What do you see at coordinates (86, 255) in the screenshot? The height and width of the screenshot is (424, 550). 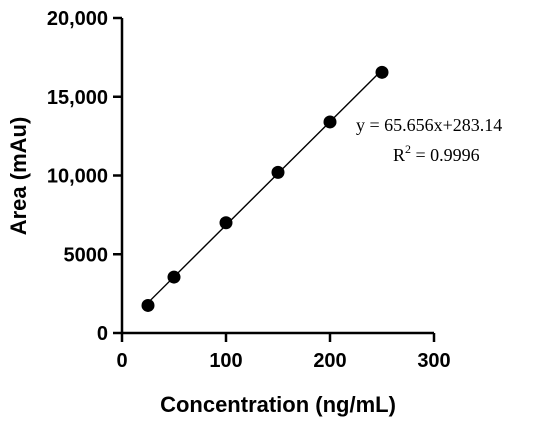 I see `y-tick-label: 5000` at bounding box center [86, 255].